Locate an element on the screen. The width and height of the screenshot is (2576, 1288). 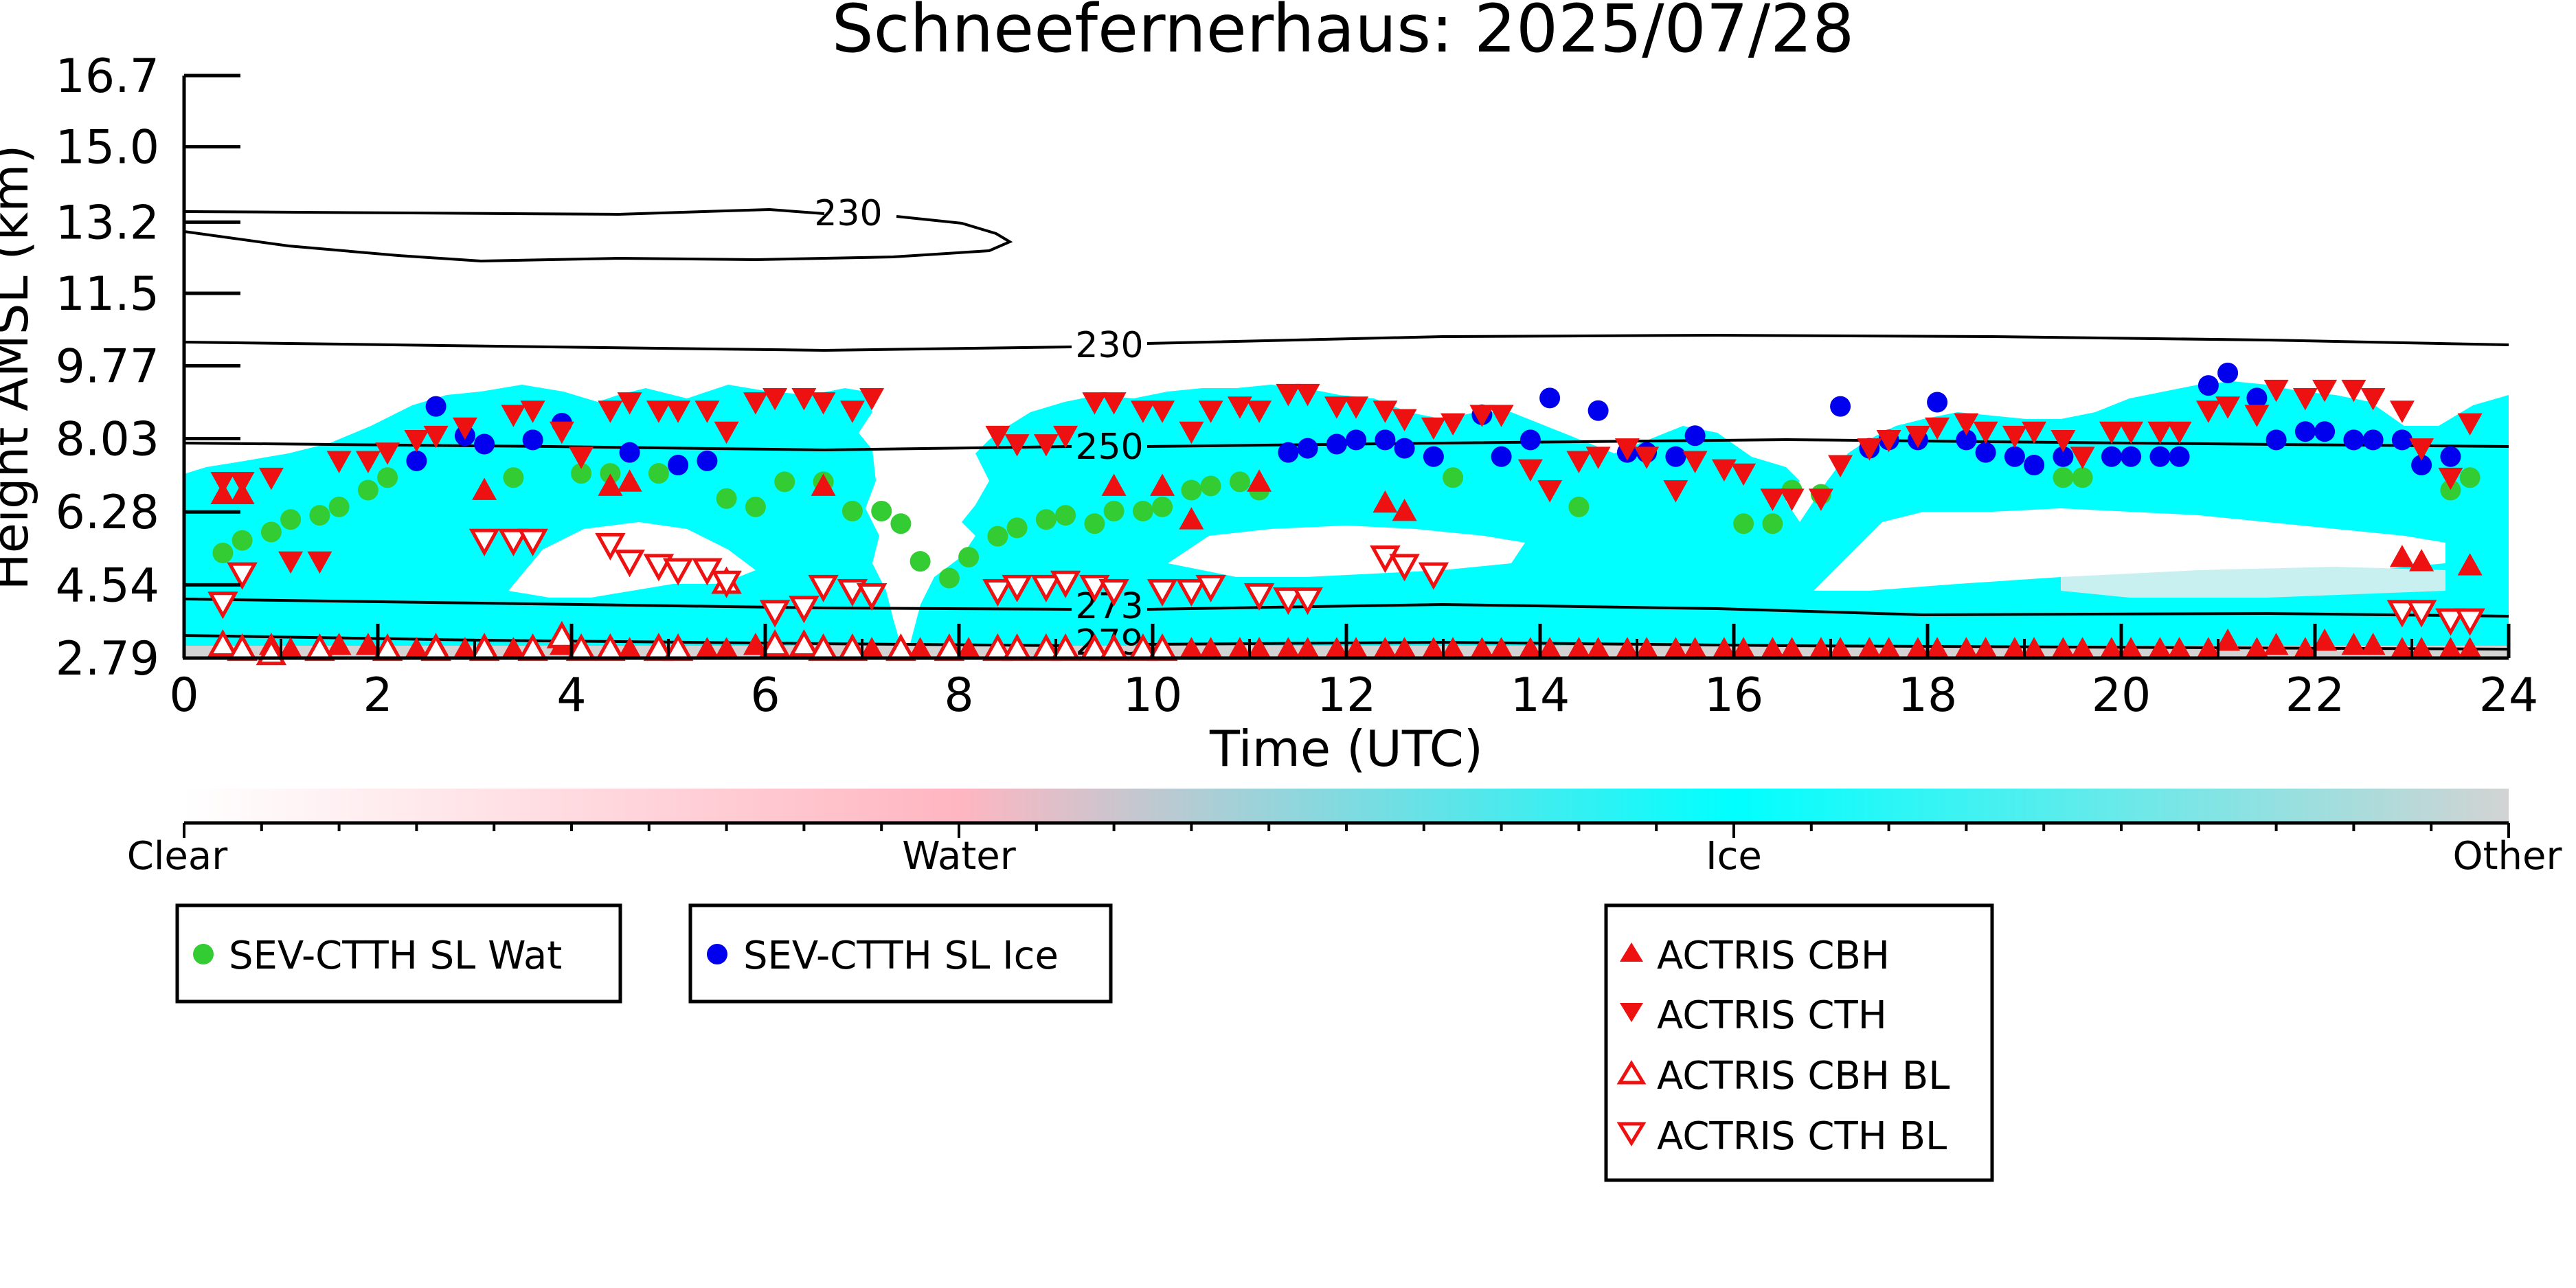
legend-marker-cth is located at coordinates (1631, 1012).